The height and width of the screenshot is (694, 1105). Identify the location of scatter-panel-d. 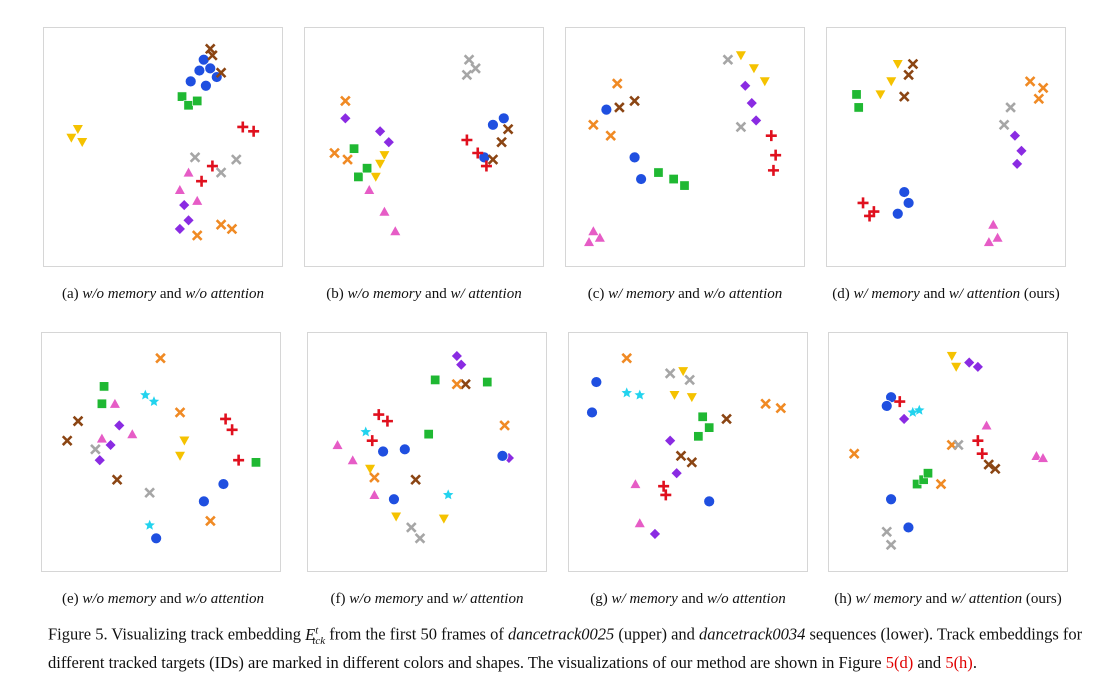
(946, 147).